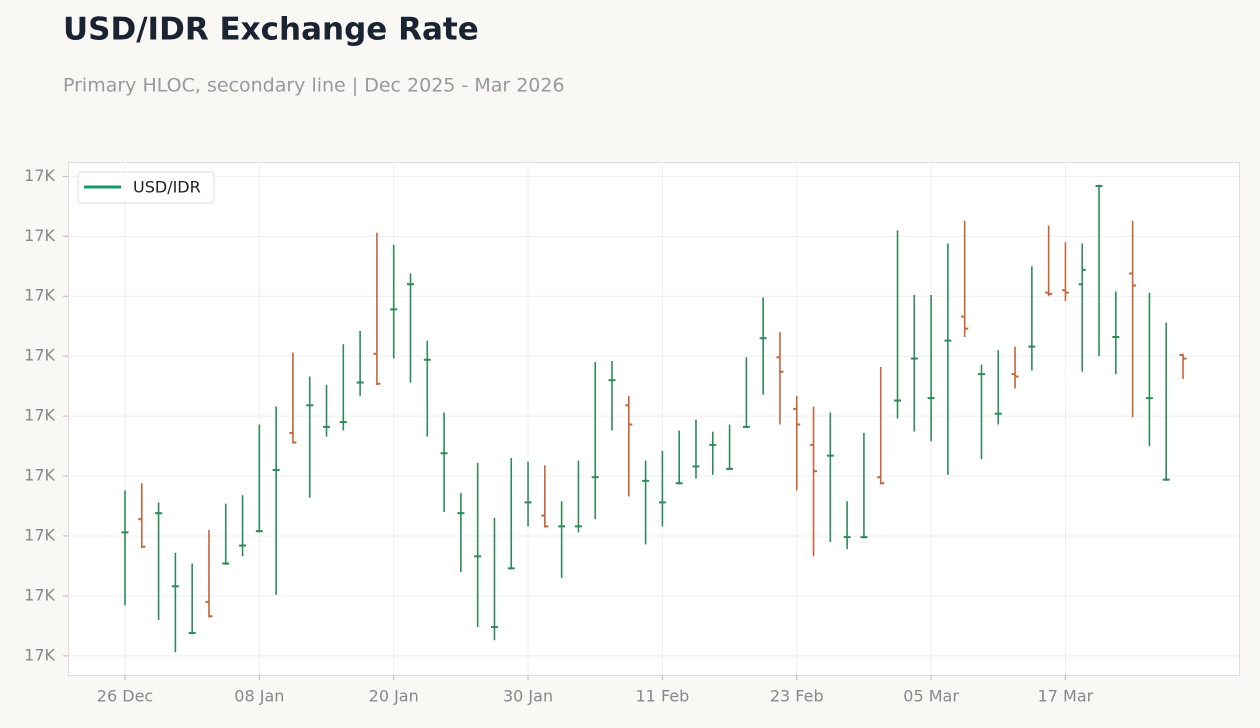  Describe the element at coordinates (1066, 696) in the screenshot. I see `x-tick-label: 17 Mar` at that location.